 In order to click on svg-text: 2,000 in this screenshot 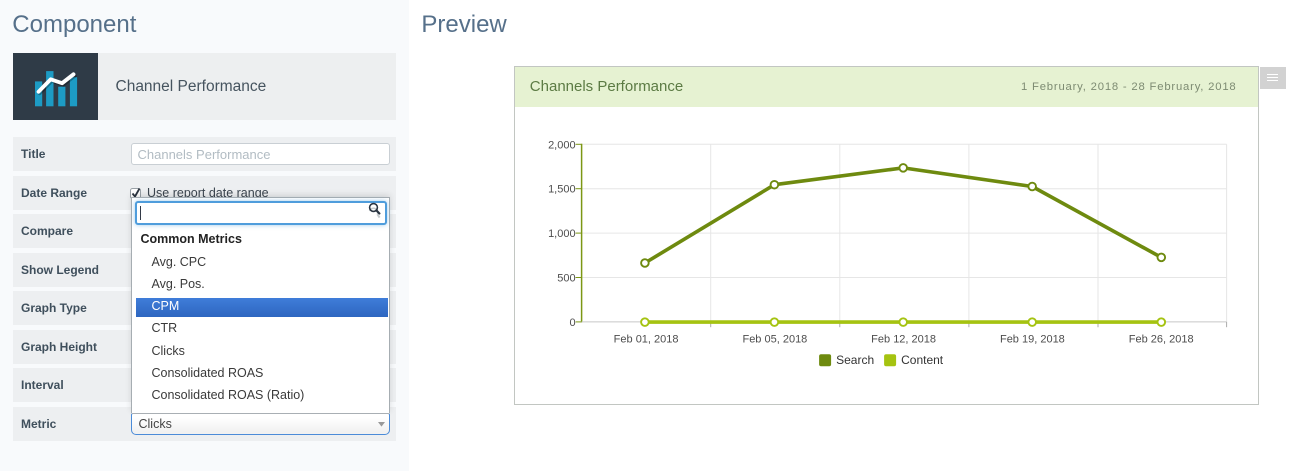, I will do `click(562, 146)`.